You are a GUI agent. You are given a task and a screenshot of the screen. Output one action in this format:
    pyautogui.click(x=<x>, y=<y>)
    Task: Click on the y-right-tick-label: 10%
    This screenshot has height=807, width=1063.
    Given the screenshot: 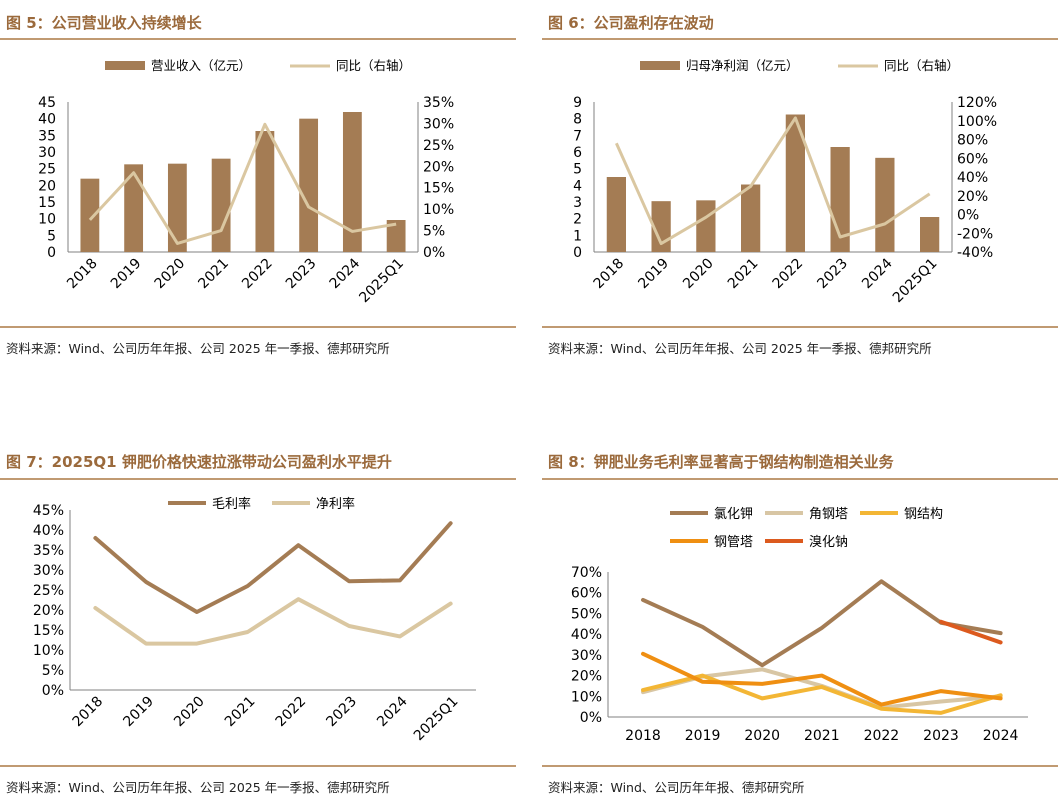 What is the action you would take?
    pyautogui.click(x=438, y=210)
    